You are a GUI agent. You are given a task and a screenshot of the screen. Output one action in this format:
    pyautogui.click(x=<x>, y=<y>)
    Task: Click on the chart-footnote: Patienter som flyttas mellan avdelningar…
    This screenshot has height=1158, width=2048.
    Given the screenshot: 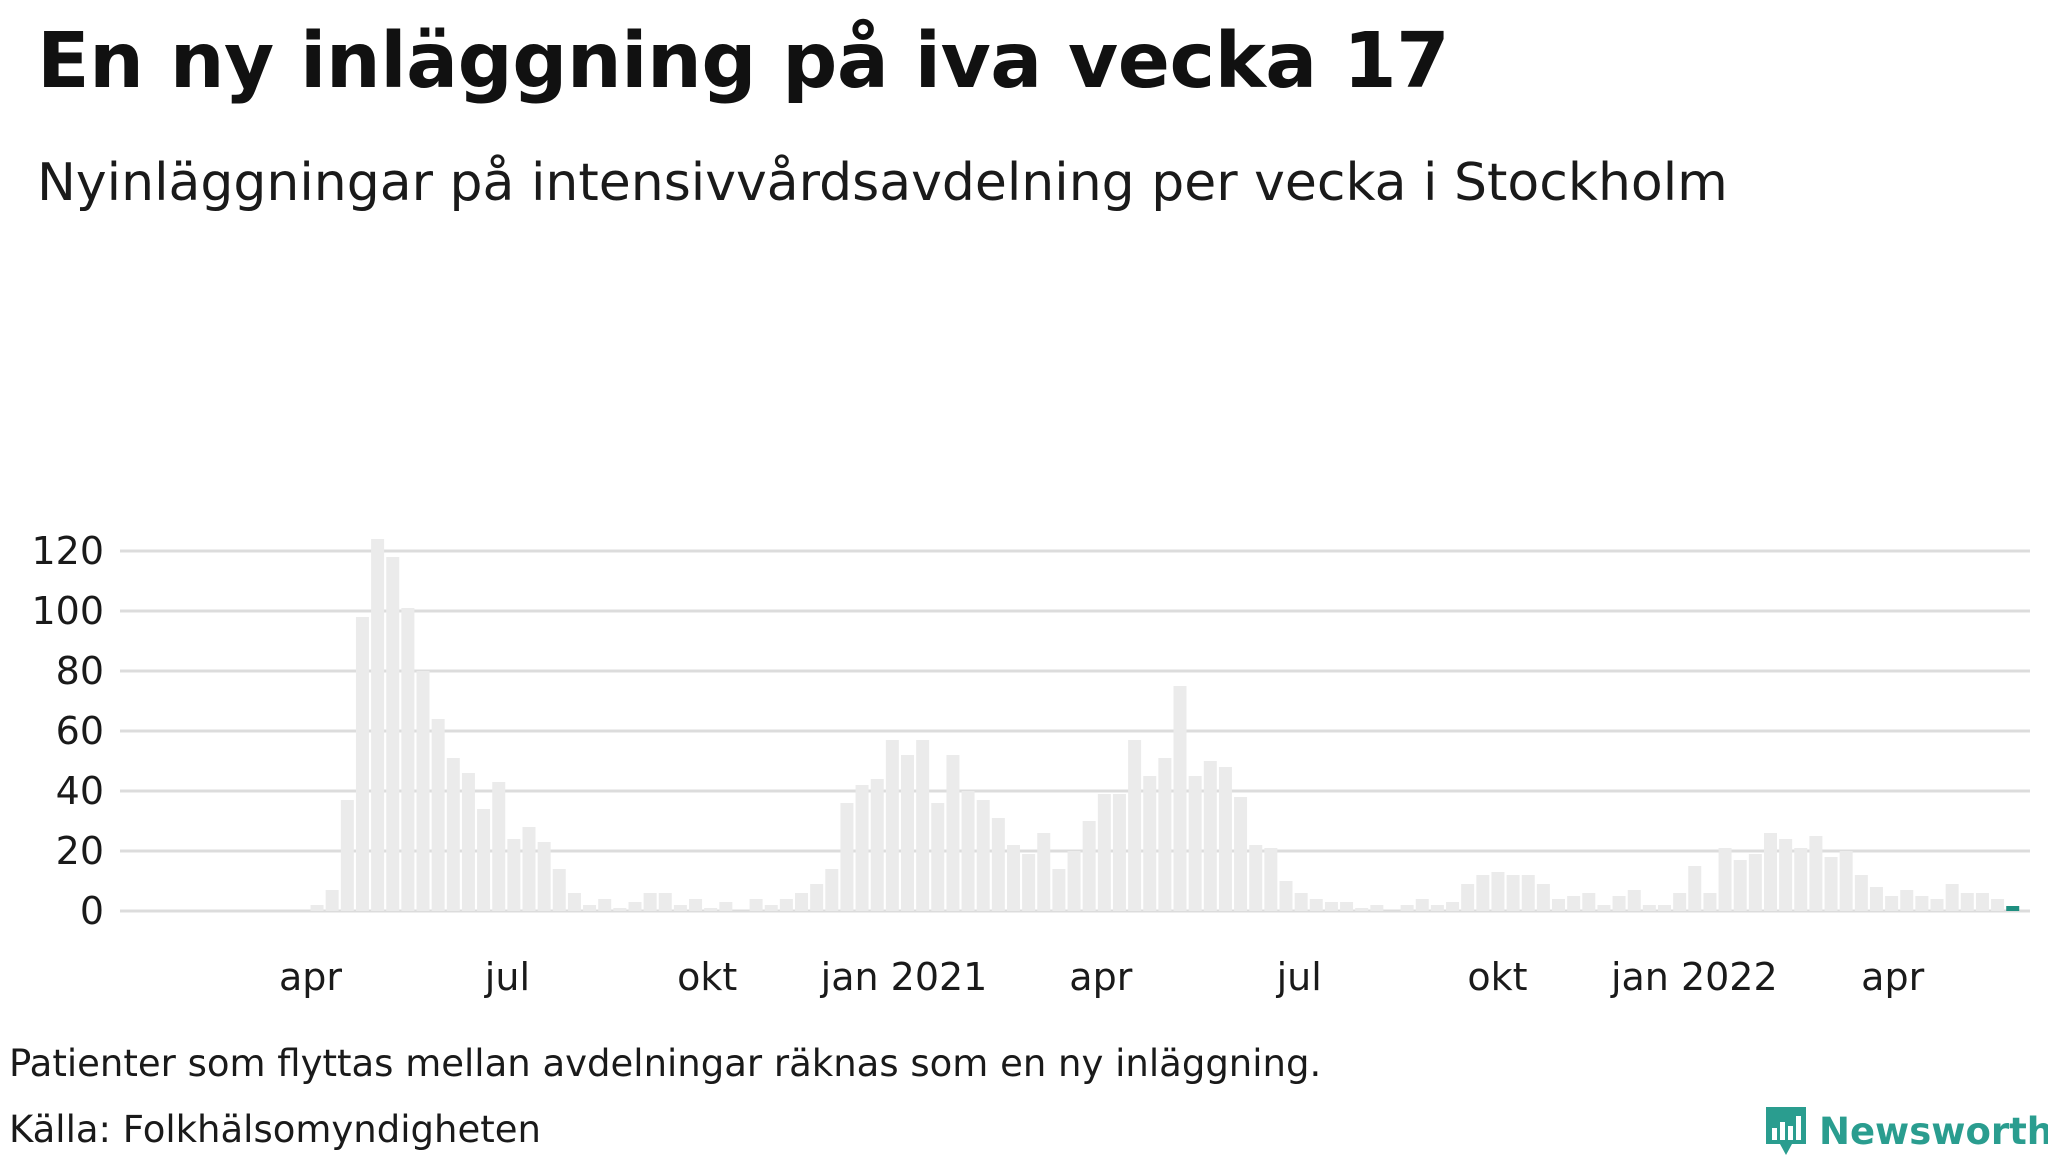 What is the action you would take?
    pyautogui.click(x=665, y=1063)
    